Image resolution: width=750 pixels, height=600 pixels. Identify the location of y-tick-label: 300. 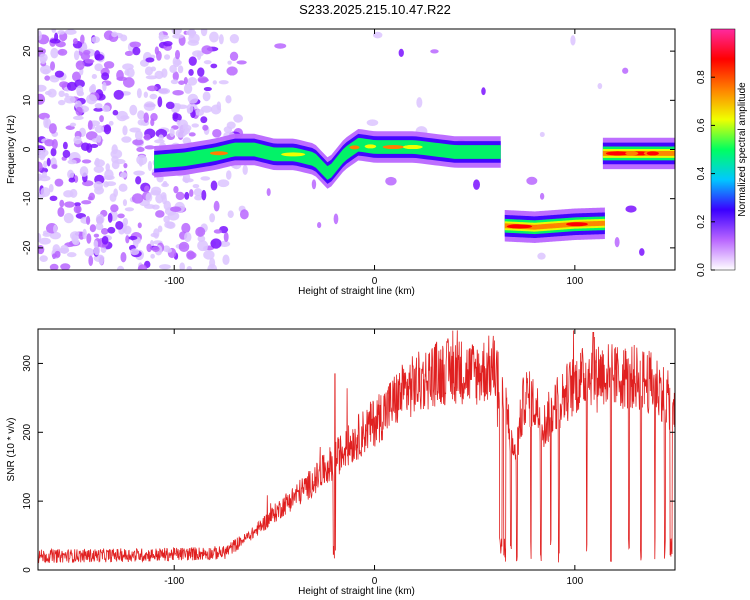
(27, 363).